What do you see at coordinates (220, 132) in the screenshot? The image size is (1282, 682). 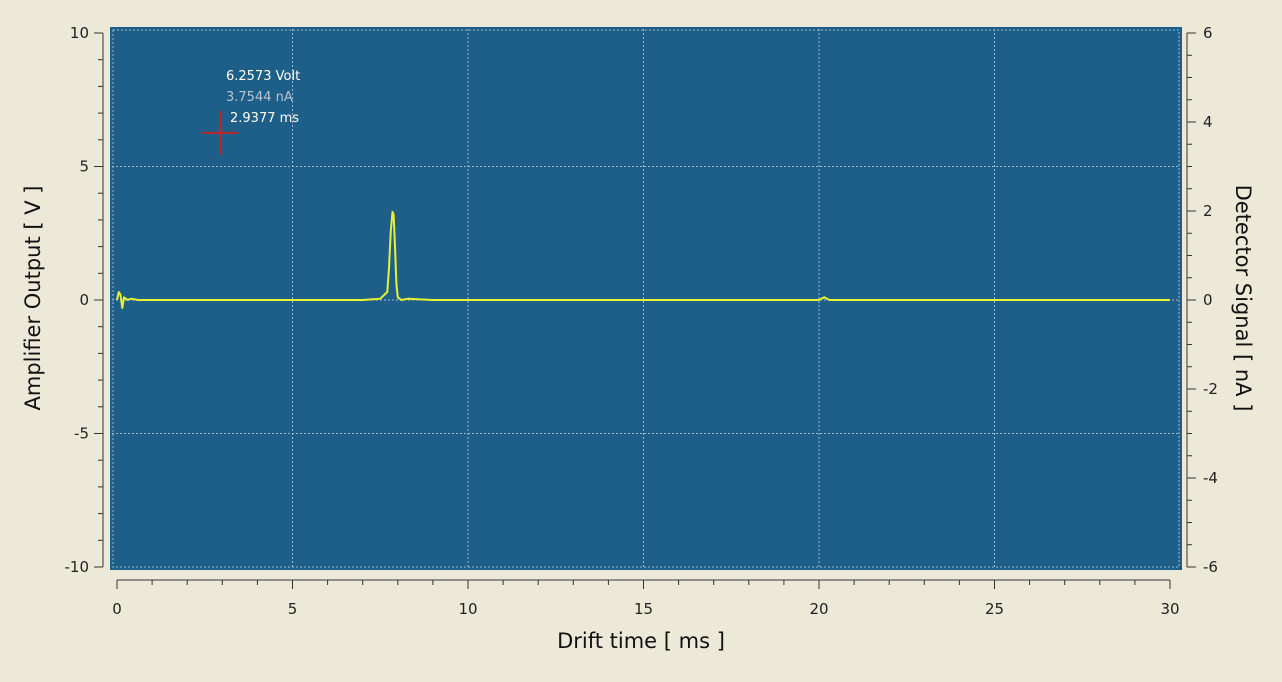 I see `crosshair-icon` at bounding box center [220, 132].